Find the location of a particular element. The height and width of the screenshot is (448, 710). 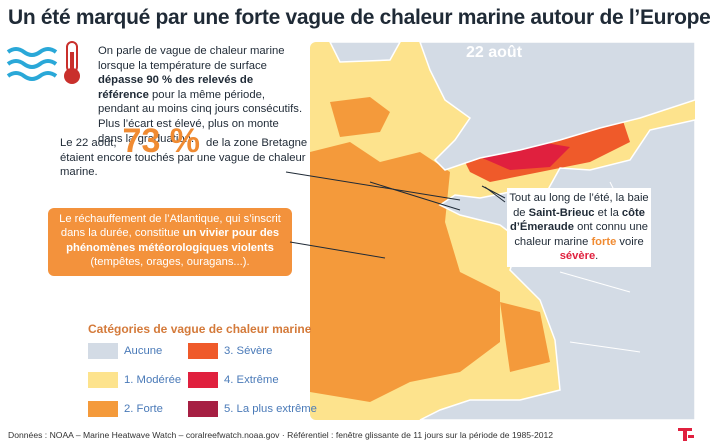

map-date: 22 août is located at coordinates (494, 52).